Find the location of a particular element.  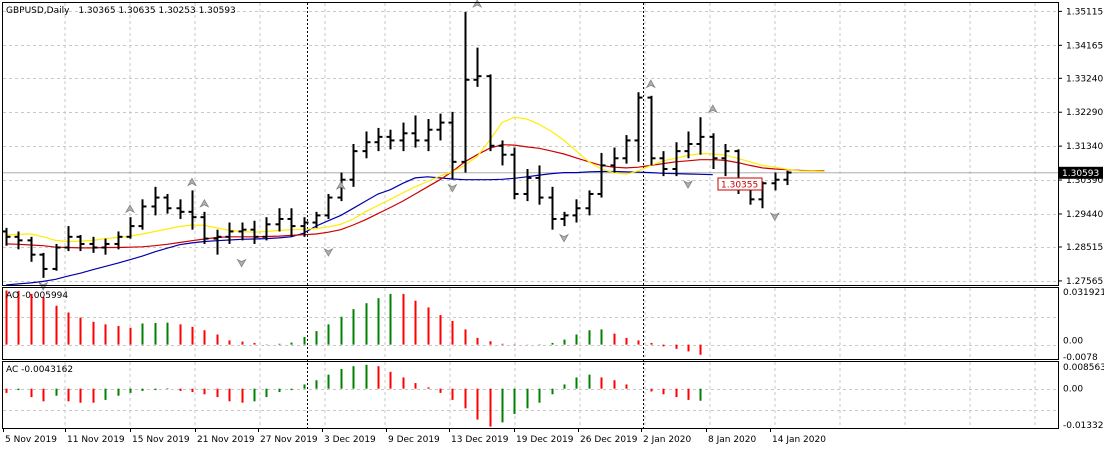

time-tick-label: 19 Dec 2019 is located at coordinates (545, 440).